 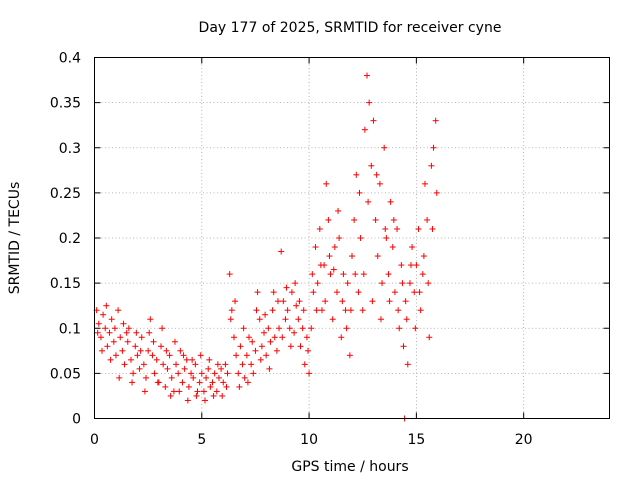 I want to click on x-tick-label: 10, so click(x=309, y=440).